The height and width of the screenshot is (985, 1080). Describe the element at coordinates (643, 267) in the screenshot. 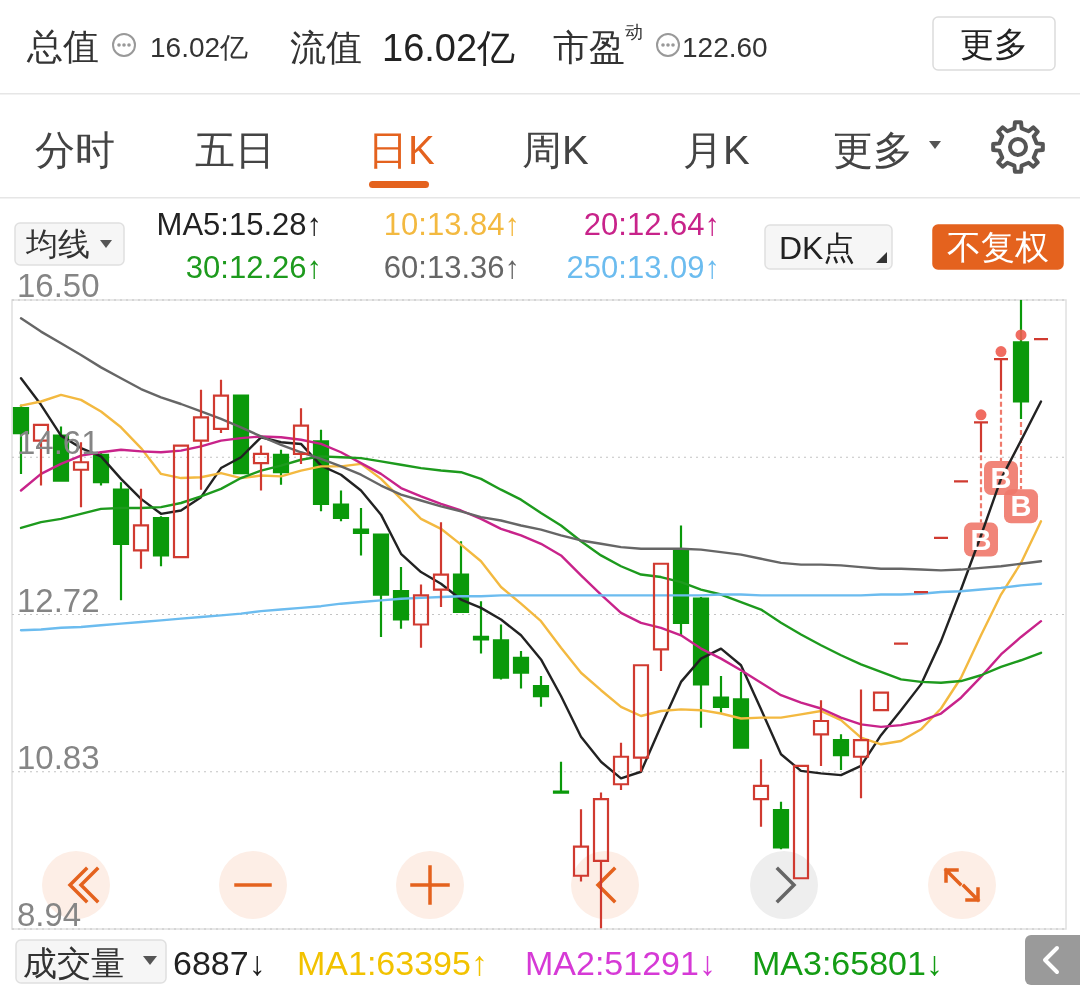

I see `text: 250:13.09↑` at that location.